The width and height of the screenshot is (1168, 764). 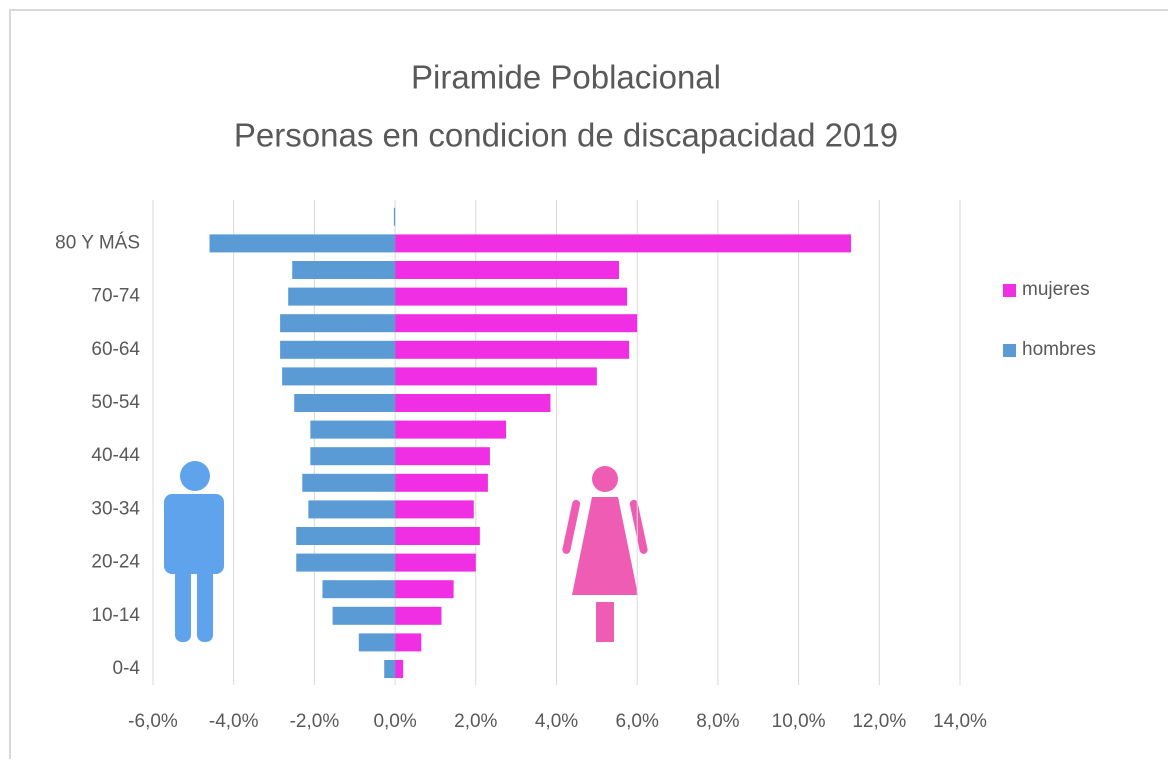 What do you see at coordinates (315, 721) in the screenshot?
I see `x-tick-label: -2,0%` at bounding box center [315, 721].